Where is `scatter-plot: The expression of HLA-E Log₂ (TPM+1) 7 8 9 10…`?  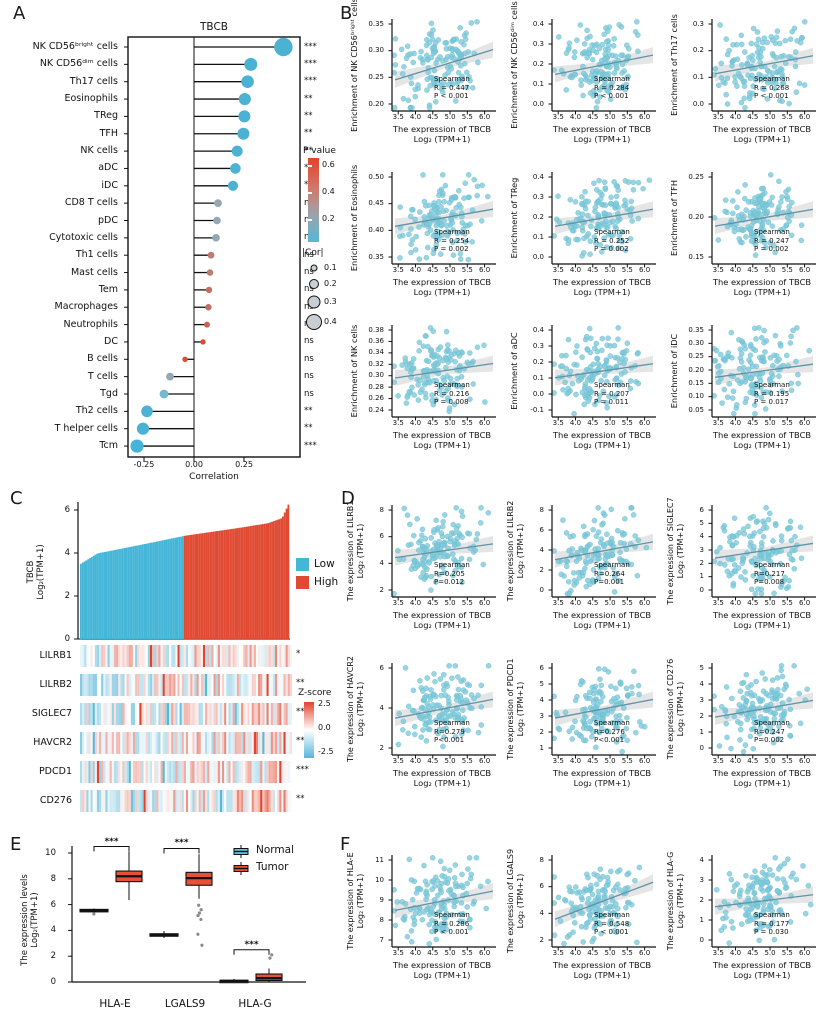 scatter-plot: The expression of HLA-E Log₂ (TPM+1) 7 8 9 10… is located at coordinates (425, 924).